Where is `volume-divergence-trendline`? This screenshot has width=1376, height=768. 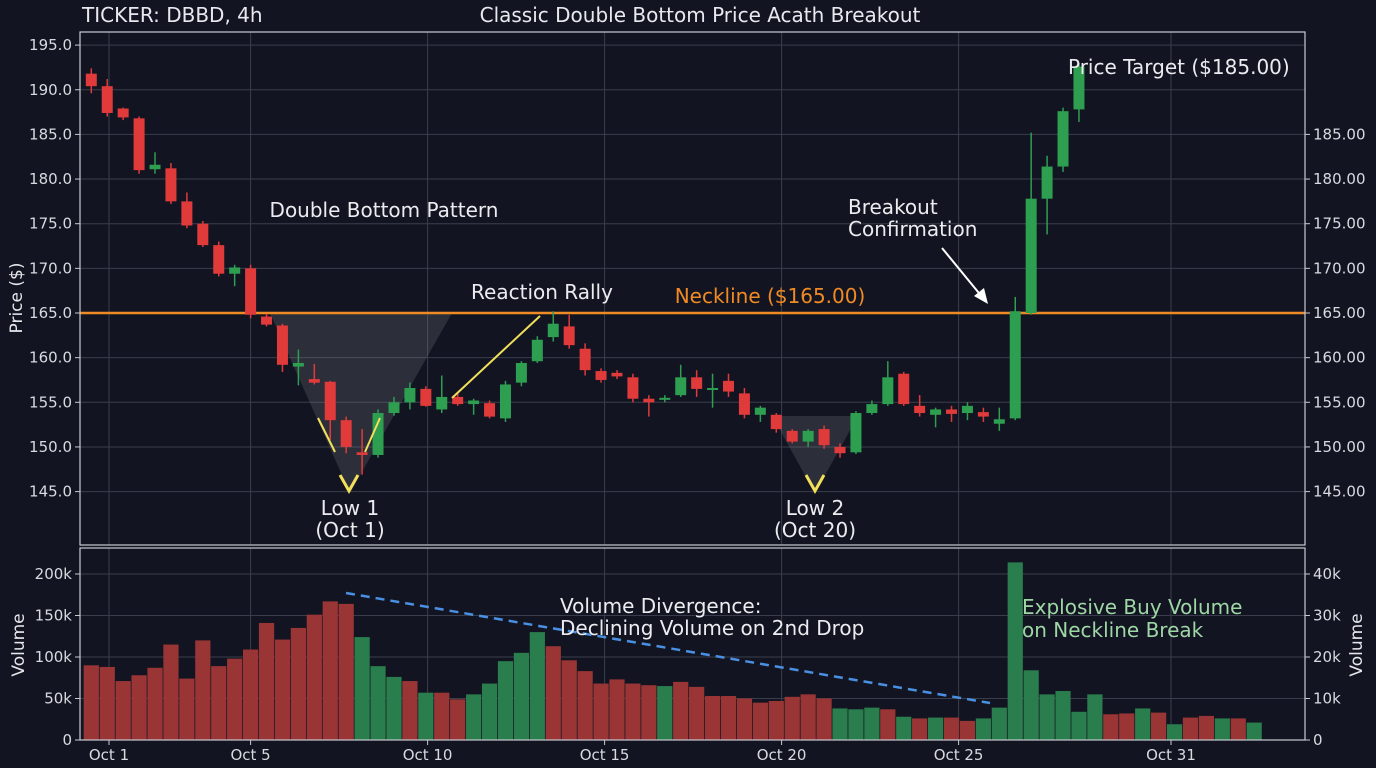 volume-divergence-trendline is located at coordinates (668, 648).